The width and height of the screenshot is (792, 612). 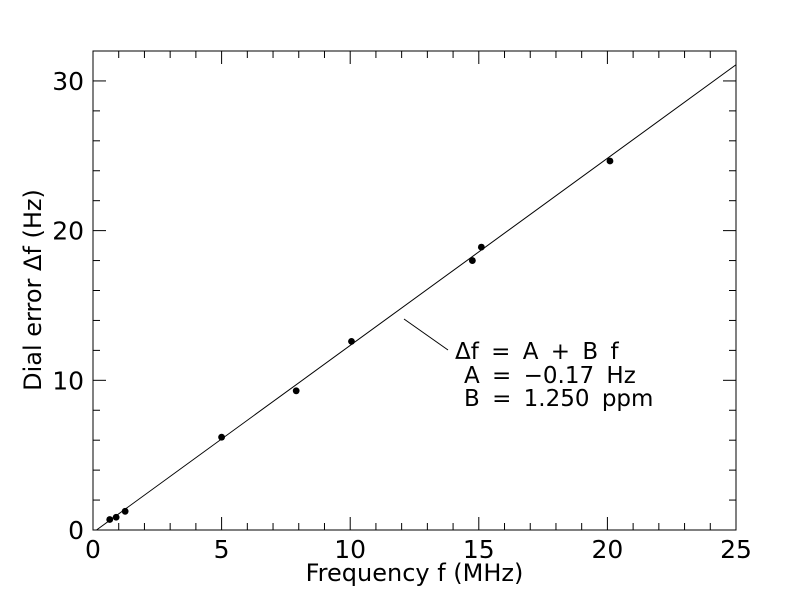 What do you see at coordinates (33, 290) in the screenshot?
I see `y-axis-title: Dial error Δf (Hz)` at bounding box center [33, 290].